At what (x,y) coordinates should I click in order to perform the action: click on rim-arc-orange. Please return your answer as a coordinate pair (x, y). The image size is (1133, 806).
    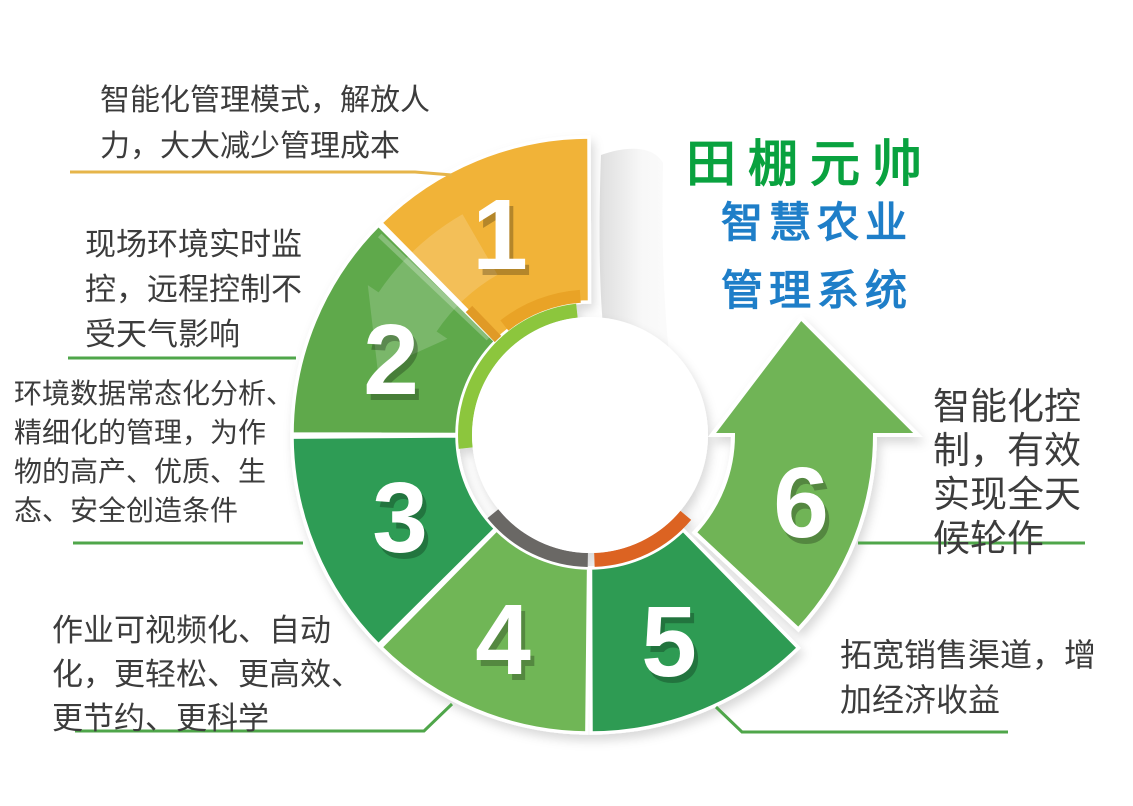
    Looking at the image, I should click on (643, 538).